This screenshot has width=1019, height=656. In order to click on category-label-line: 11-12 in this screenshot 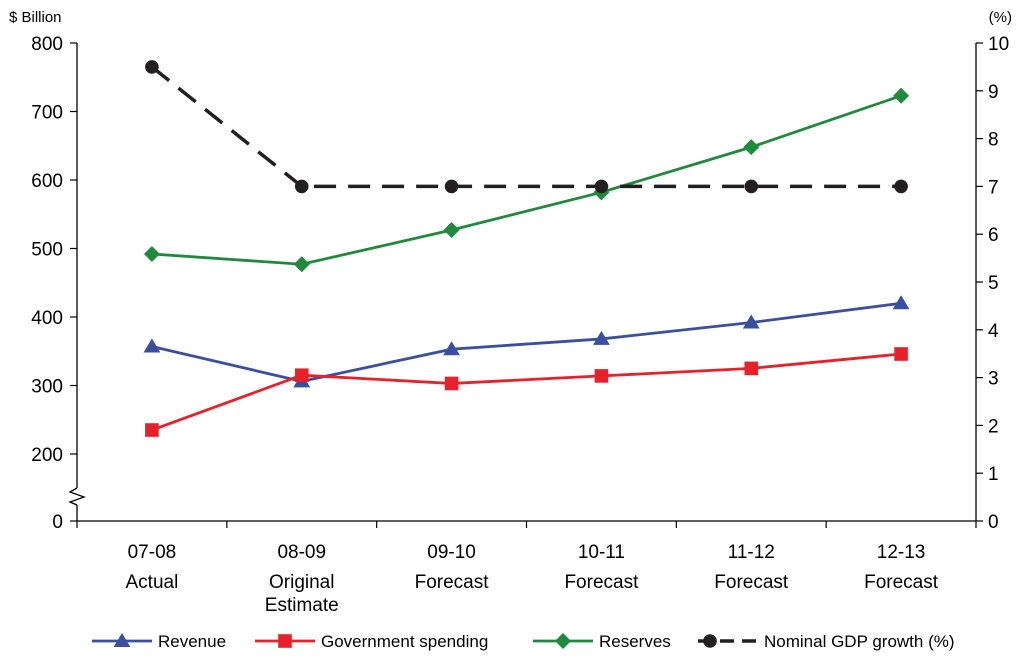, I will do `click(751, 552)`.